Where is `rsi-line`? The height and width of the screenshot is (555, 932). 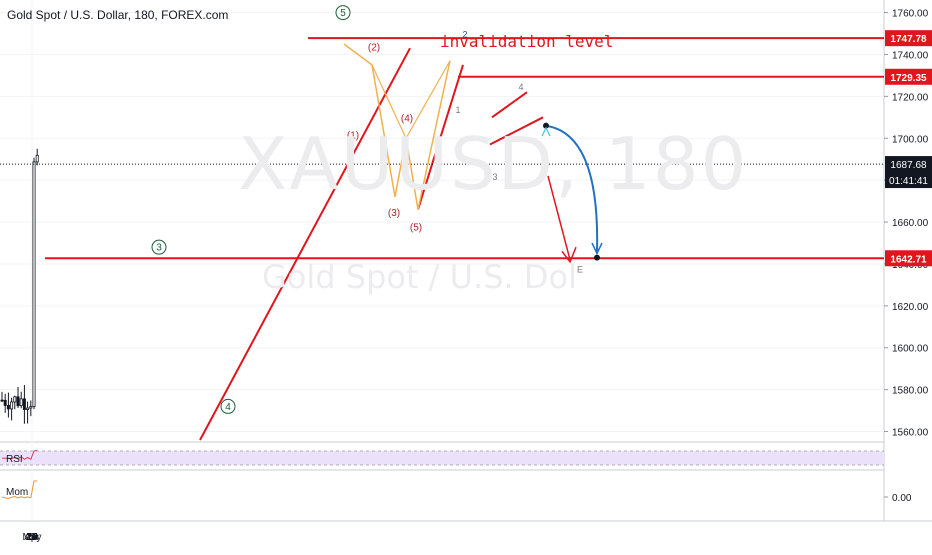
rsi-line is located at coordinates (19, 455).